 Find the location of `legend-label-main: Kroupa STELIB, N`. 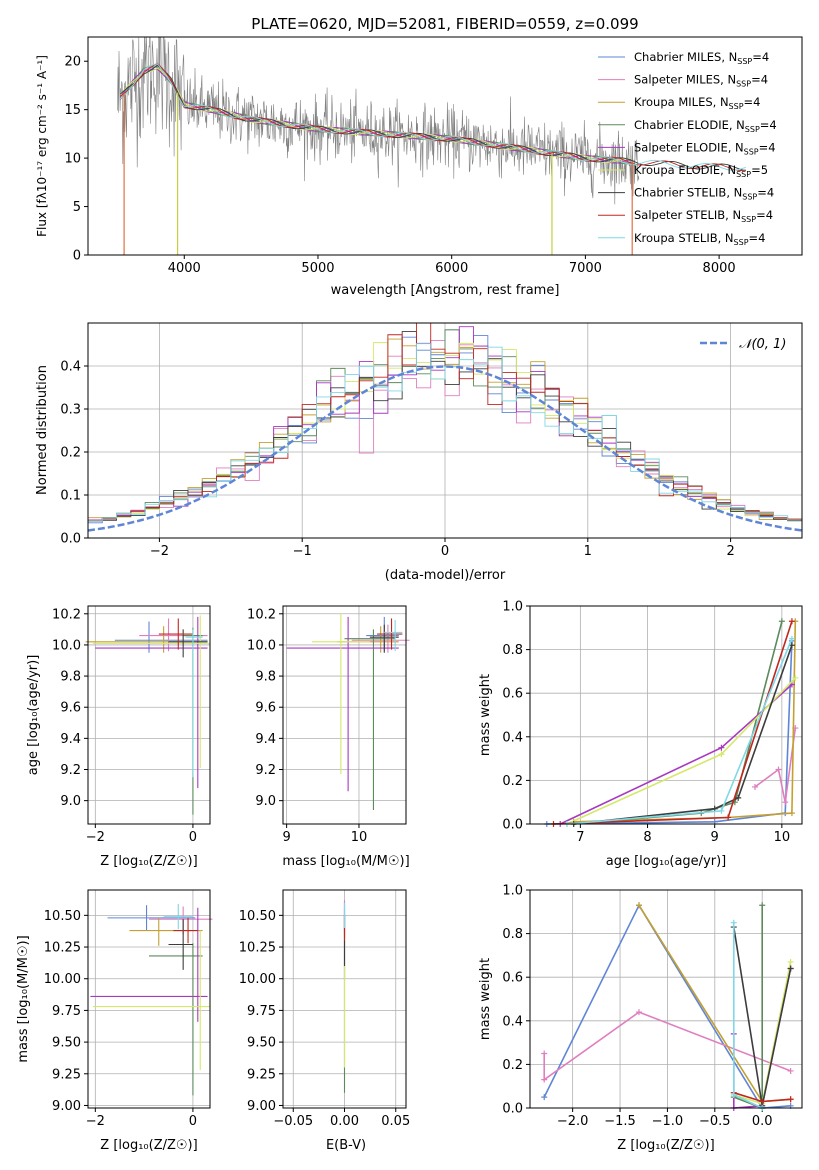

legend-label-main: Kroupa STELIB, N is located at coordinates (684, 238).